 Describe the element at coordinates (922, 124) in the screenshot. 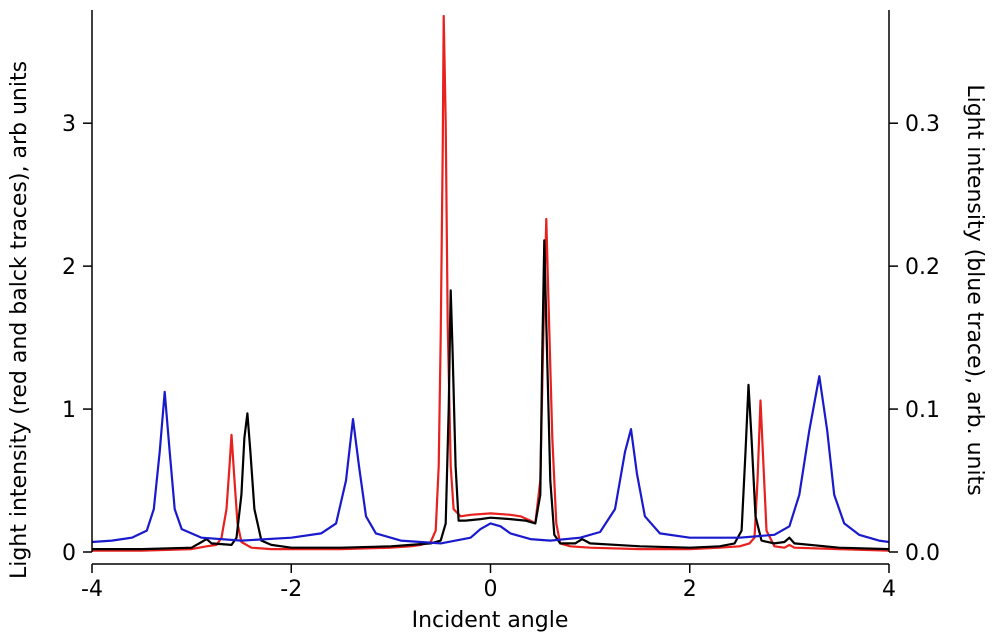

I see `right-y-tick-label: 0.3` at that location.